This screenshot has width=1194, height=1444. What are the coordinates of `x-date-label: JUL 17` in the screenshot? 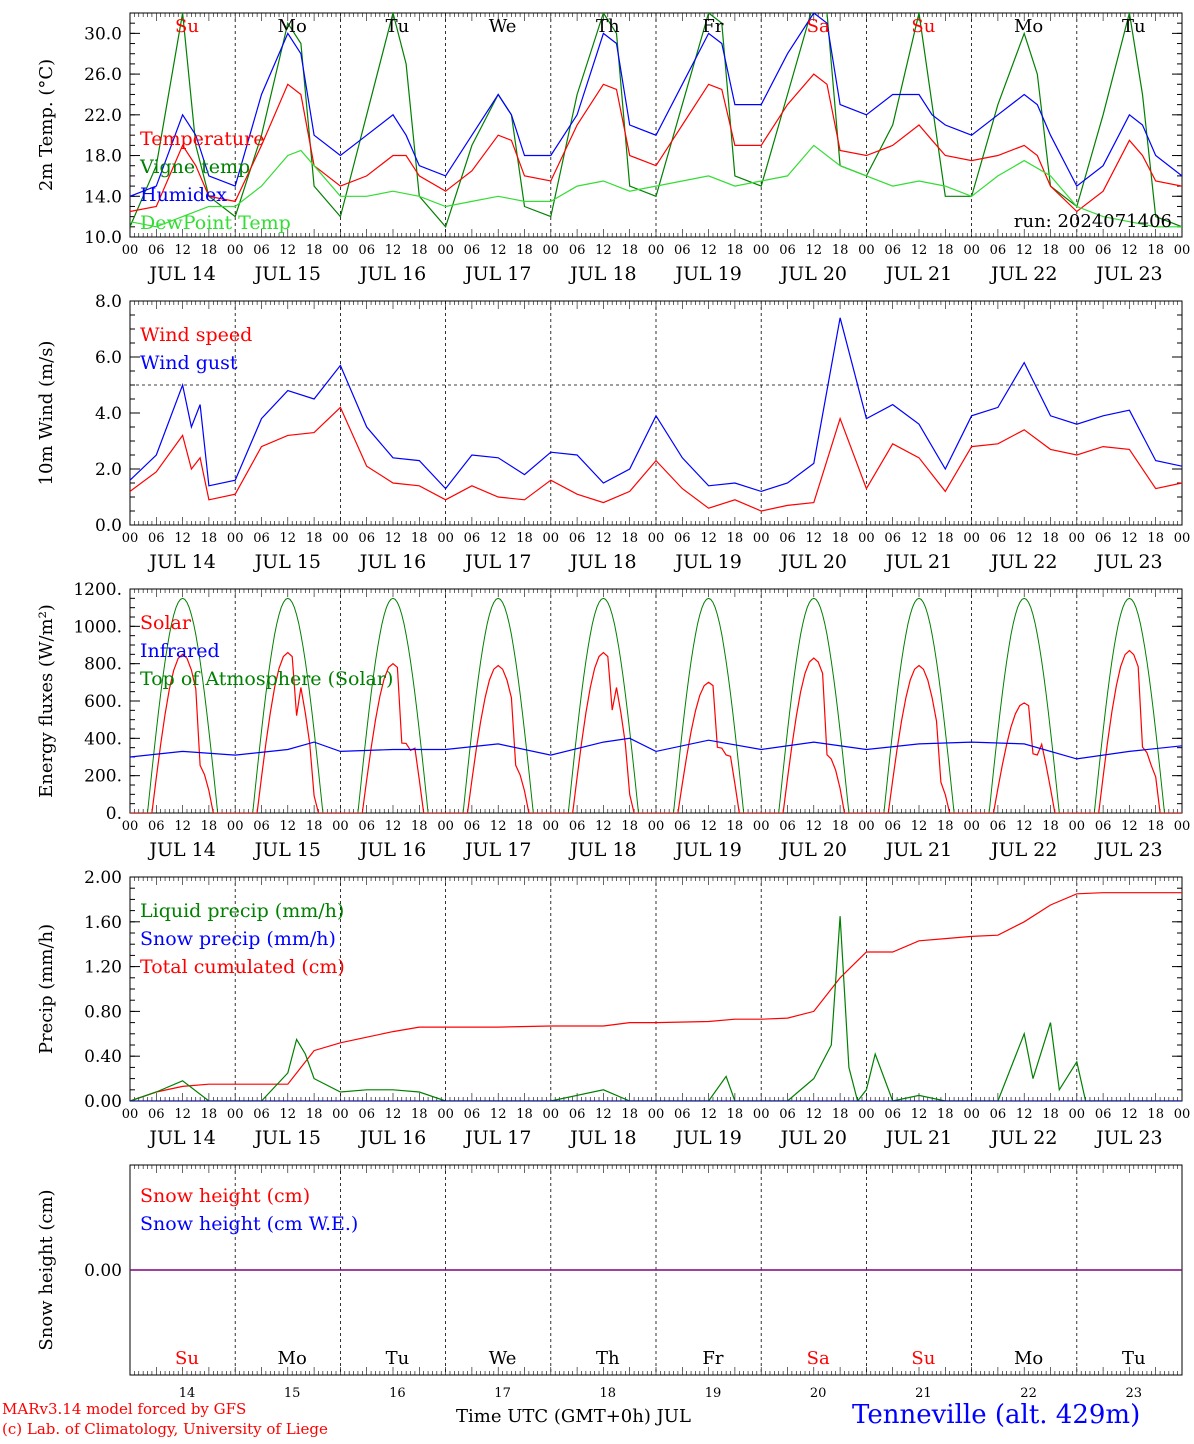 It's located at (497, 274).